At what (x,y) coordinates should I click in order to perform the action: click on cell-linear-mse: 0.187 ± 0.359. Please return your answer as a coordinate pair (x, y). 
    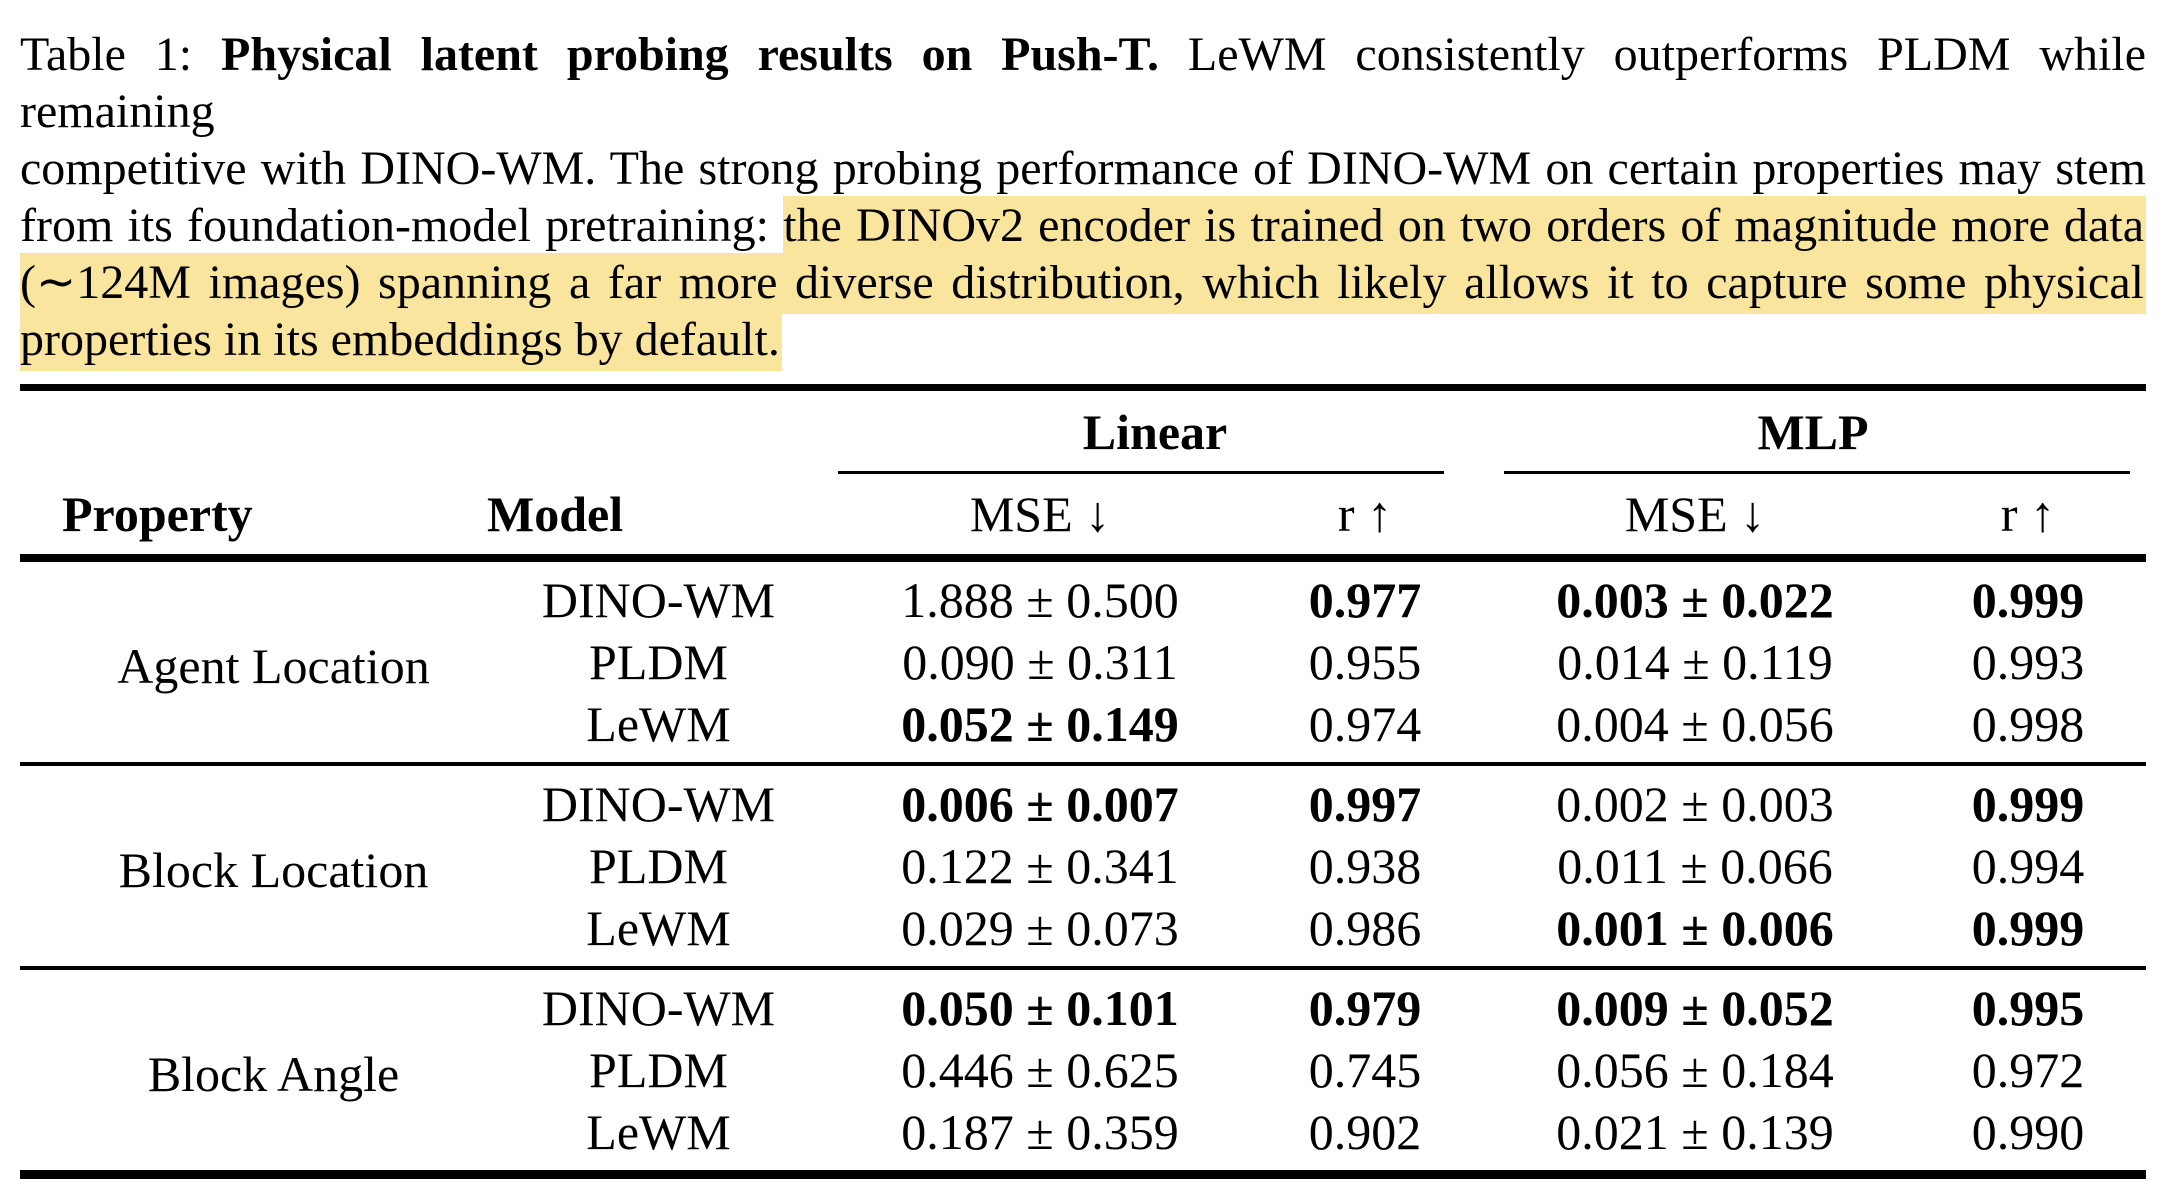
    Looking at the image, I should click on (1040, 1140).